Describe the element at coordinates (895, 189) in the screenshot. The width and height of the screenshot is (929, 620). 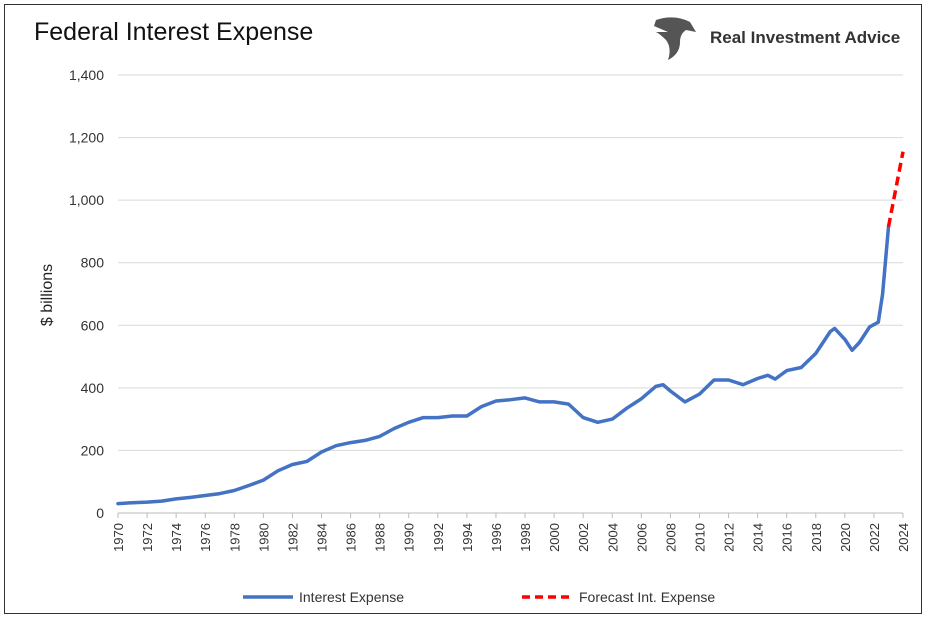
I see `series-line-forecast` at that location.